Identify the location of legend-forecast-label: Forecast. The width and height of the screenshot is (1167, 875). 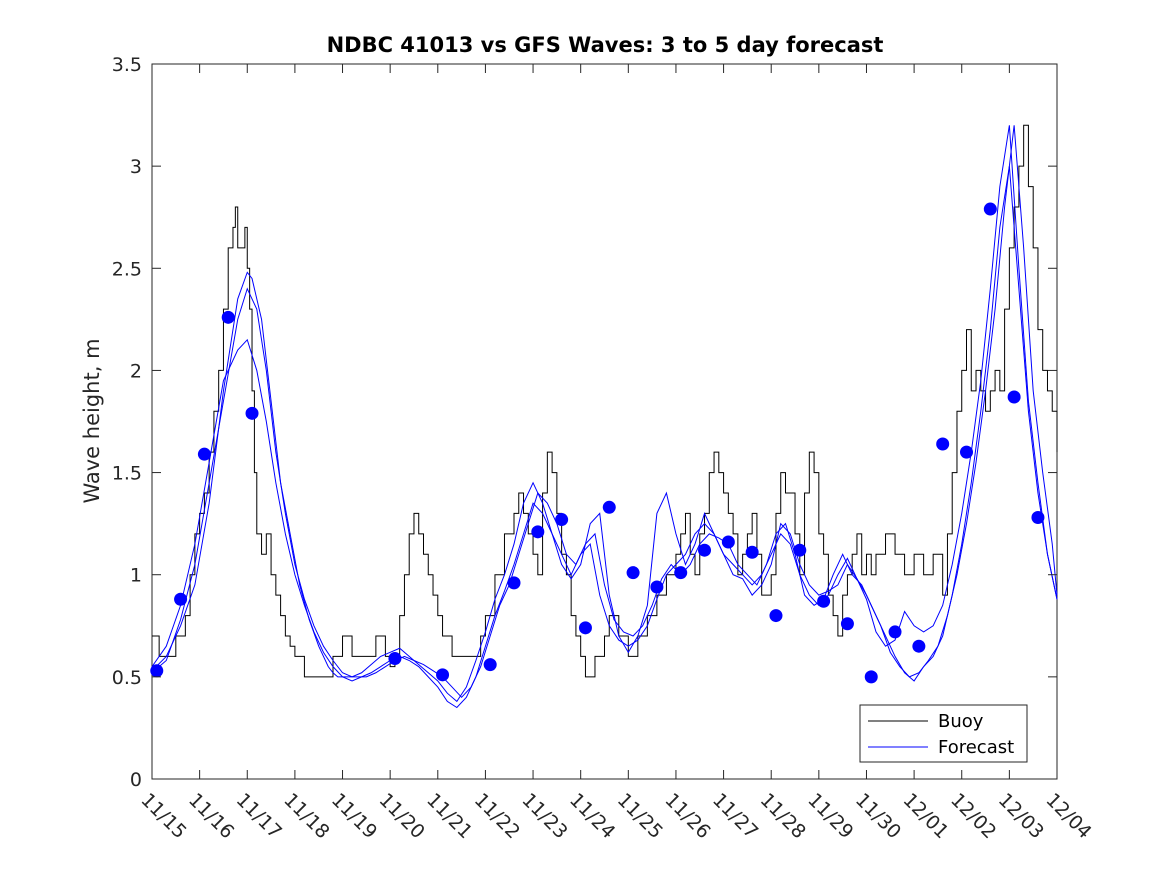
(976, 747).